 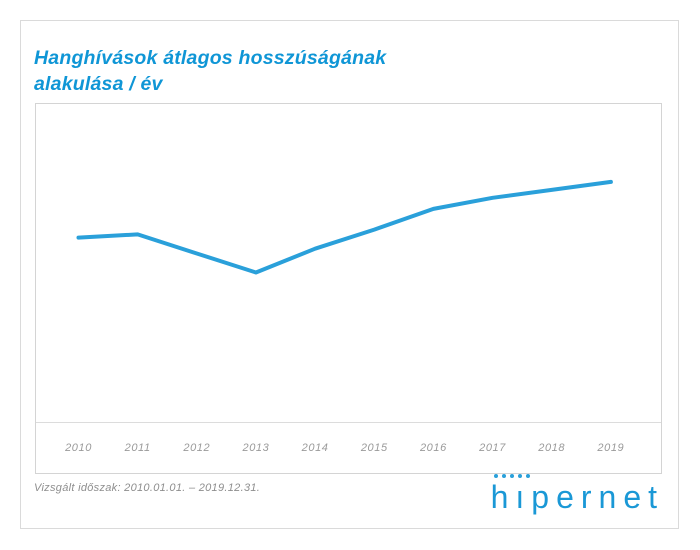 I want to click on x-axis-label: 2019, so click(x=611, y=448).